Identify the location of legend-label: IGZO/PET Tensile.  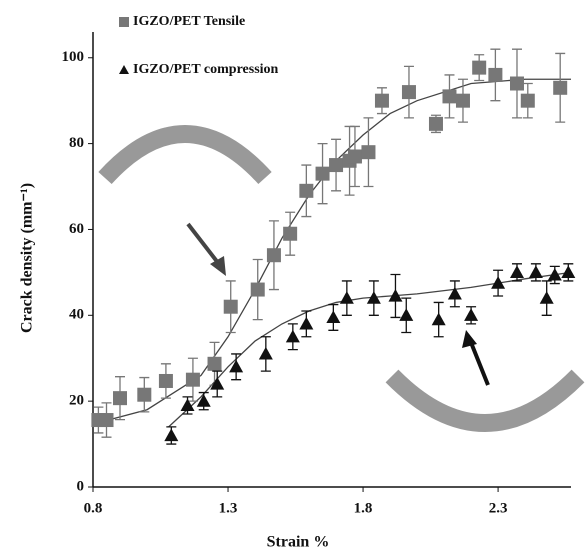
(189, 21).